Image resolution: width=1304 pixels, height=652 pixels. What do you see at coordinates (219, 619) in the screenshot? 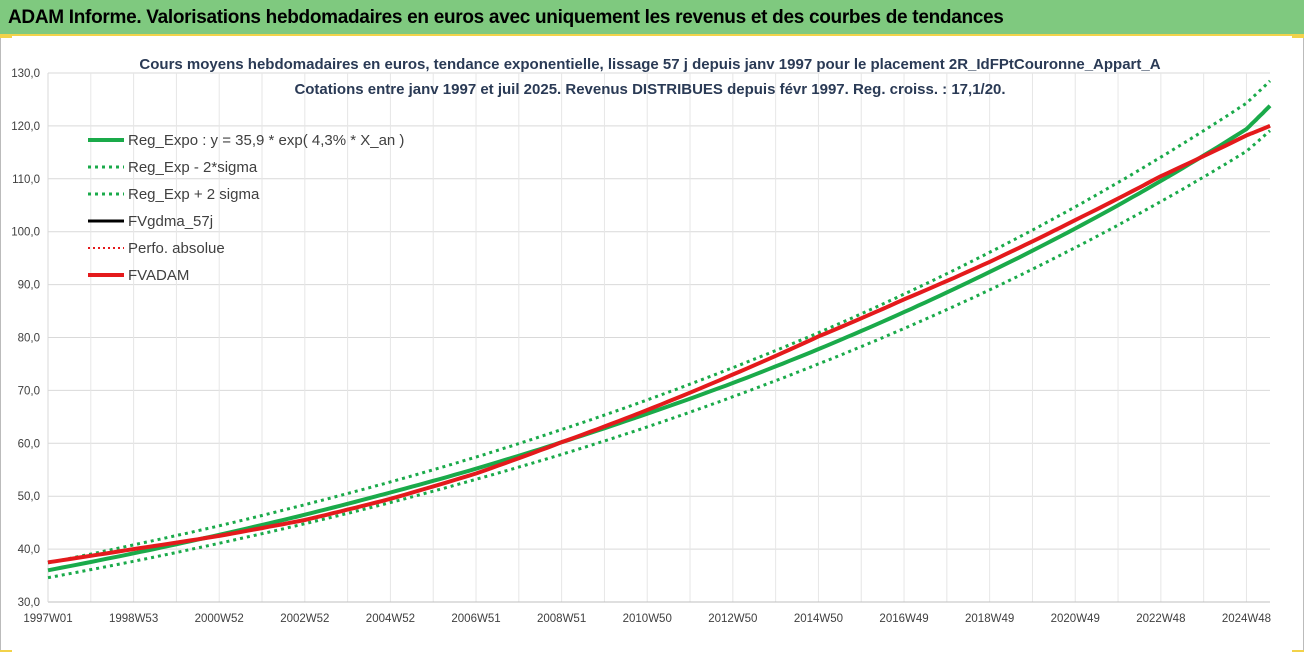
I see `x-tick-label: 2000W52` at bounding box center [219, 619].